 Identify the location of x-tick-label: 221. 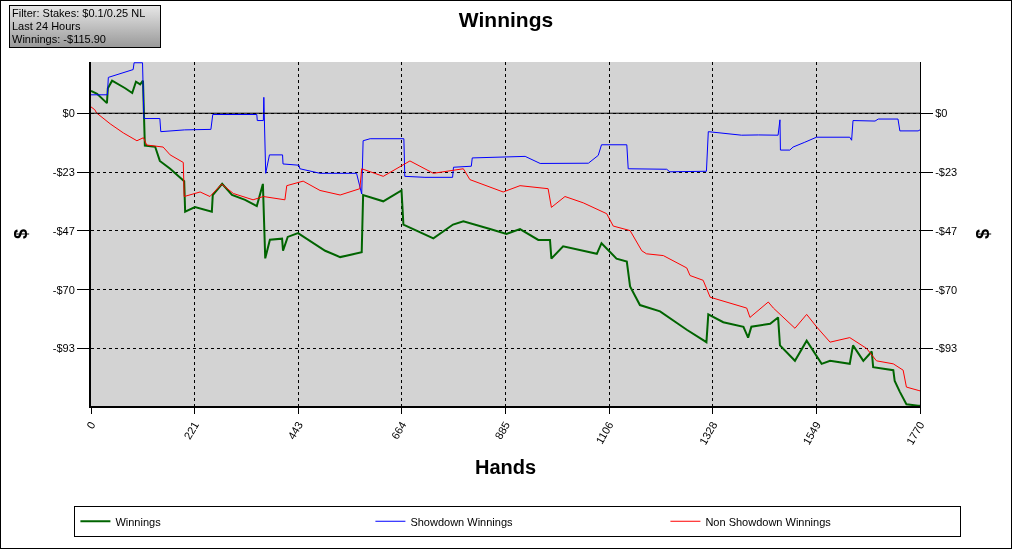
(191, 430).